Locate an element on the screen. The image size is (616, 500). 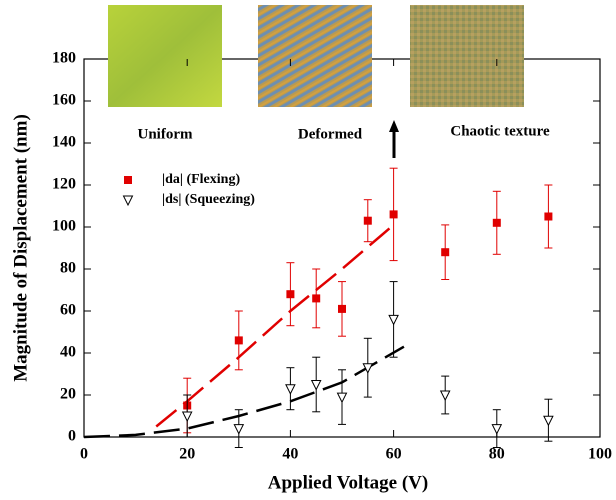
x-tick-label: 0 is located at coordinates (84, 454).